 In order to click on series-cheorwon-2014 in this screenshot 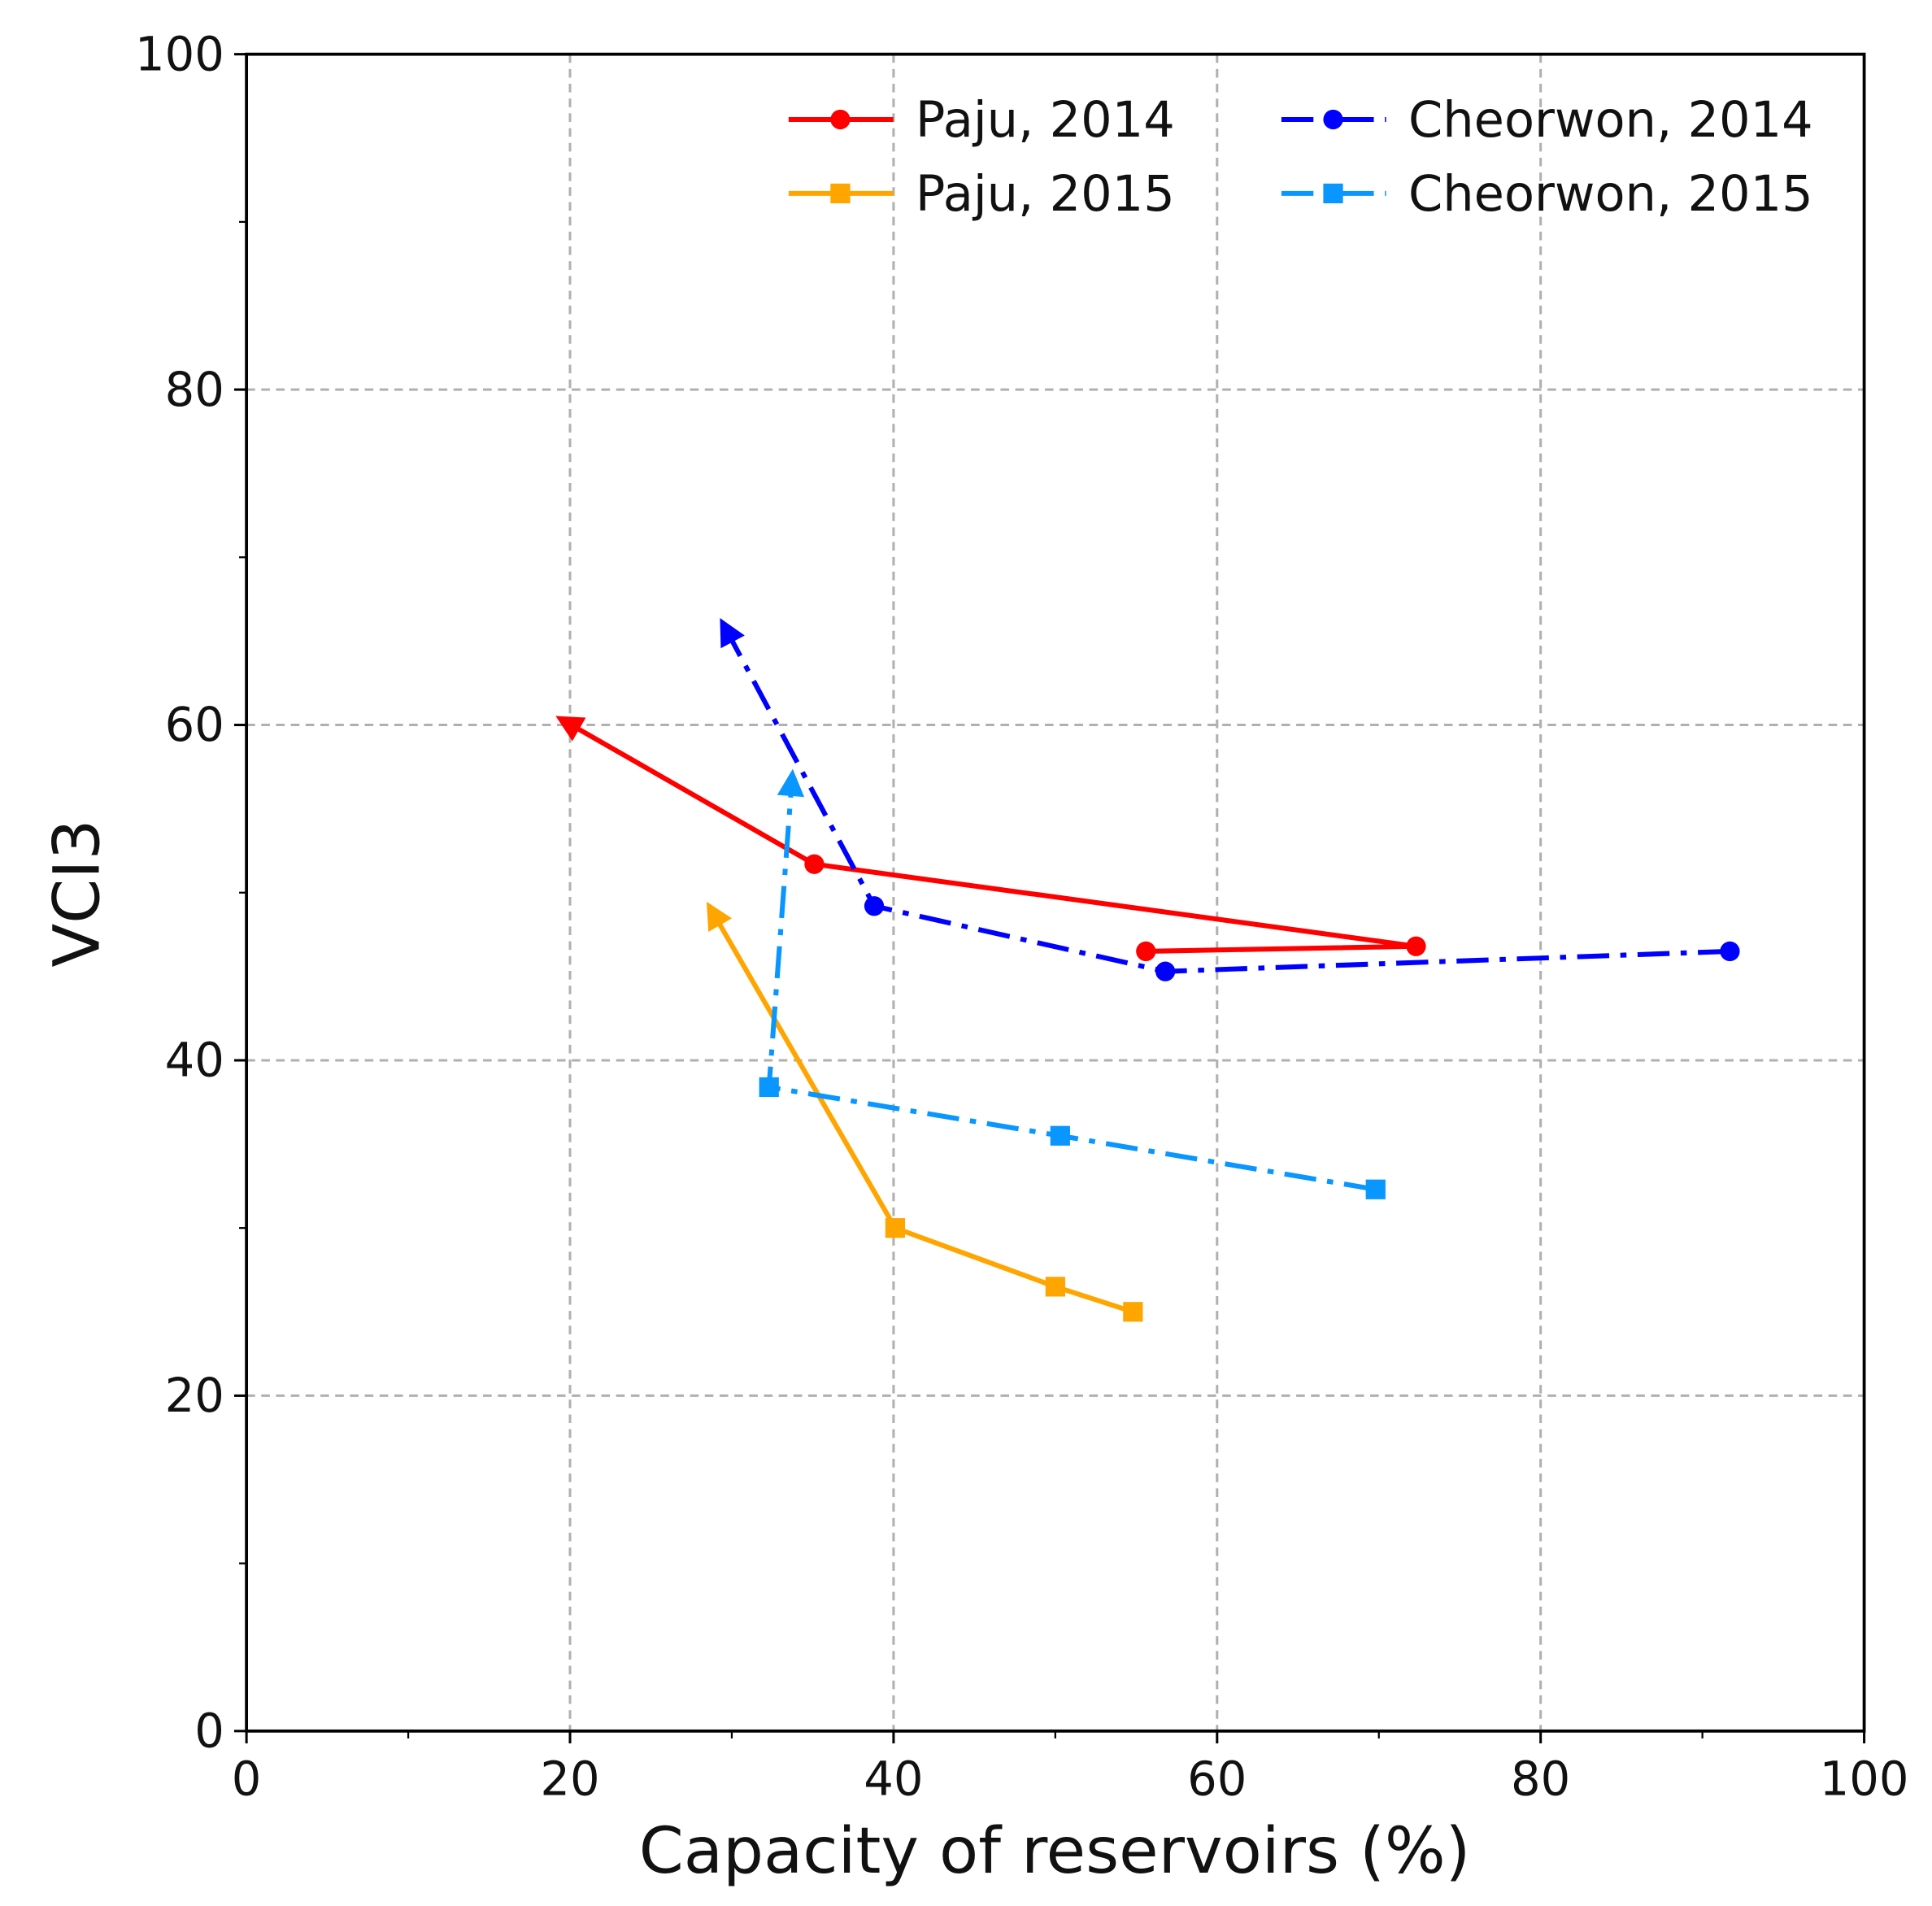, I will do `click(1230, 799)`.